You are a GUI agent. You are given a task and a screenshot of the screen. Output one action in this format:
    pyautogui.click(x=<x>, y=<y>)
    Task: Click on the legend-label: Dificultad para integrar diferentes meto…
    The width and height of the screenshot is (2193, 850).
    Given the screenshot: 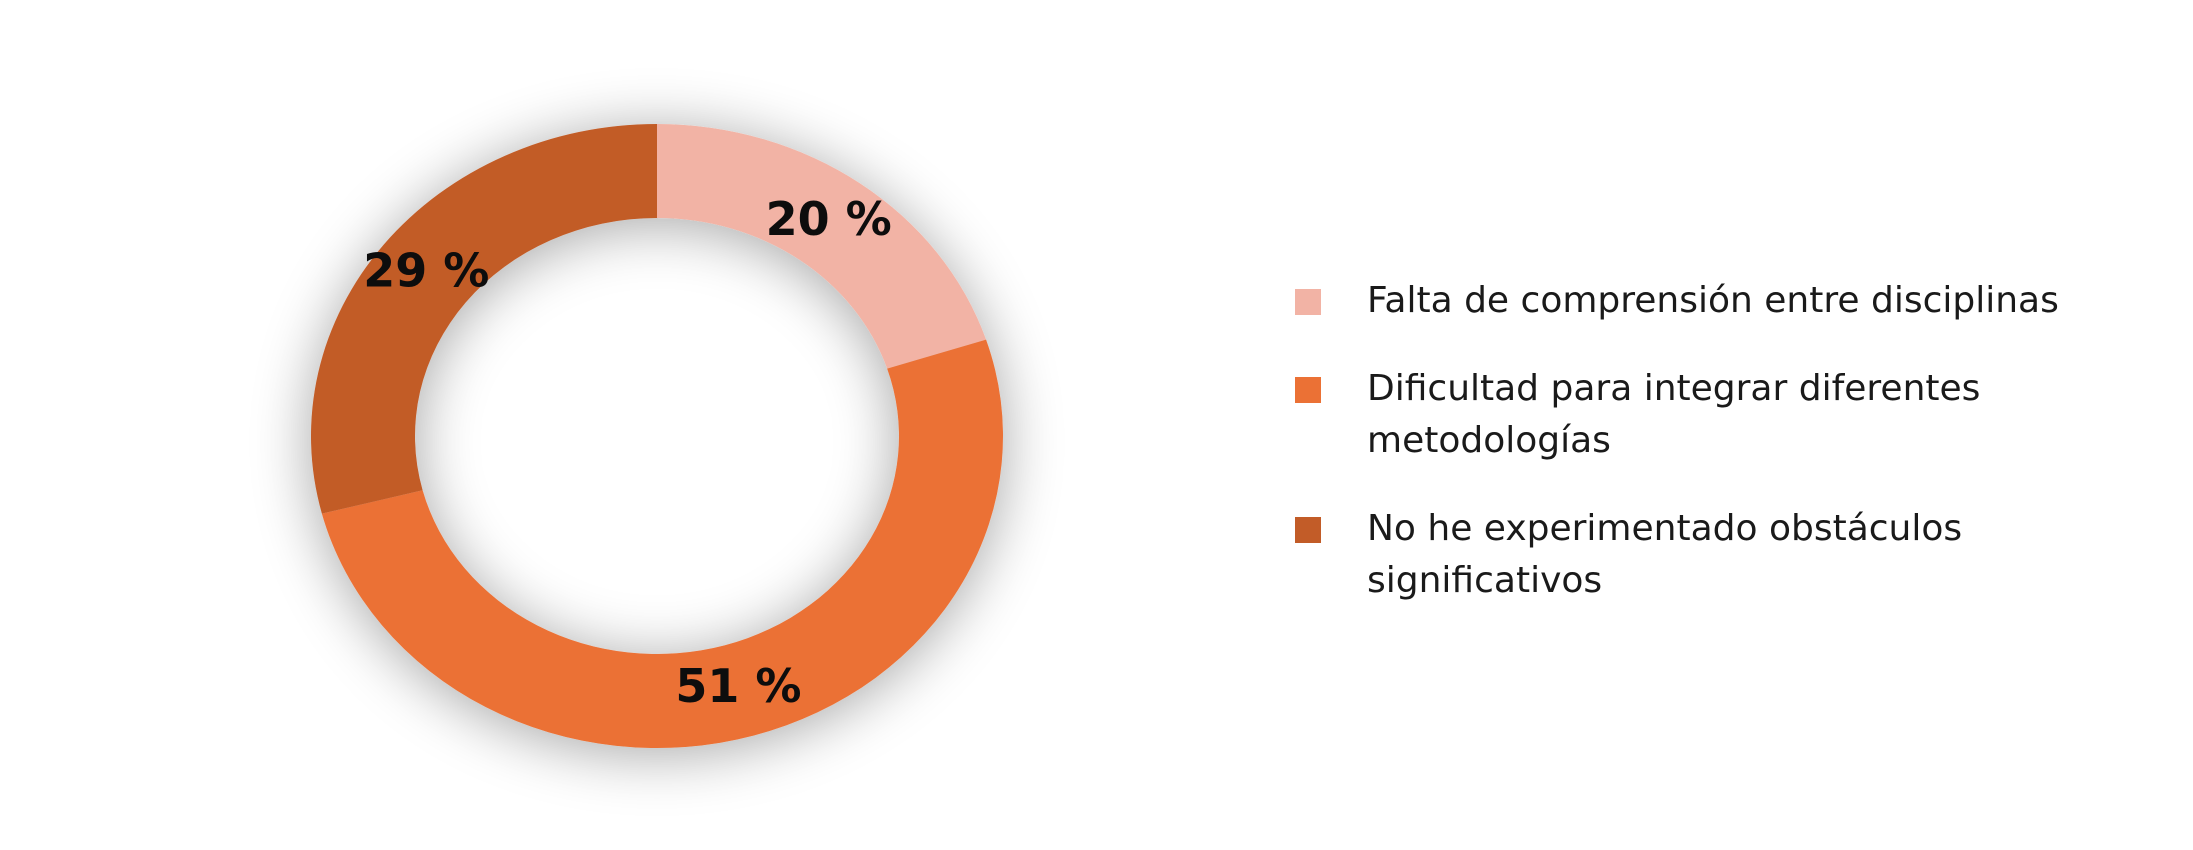 What is the action you would take?
    pyautogui.click(x=1674, y=414)
    